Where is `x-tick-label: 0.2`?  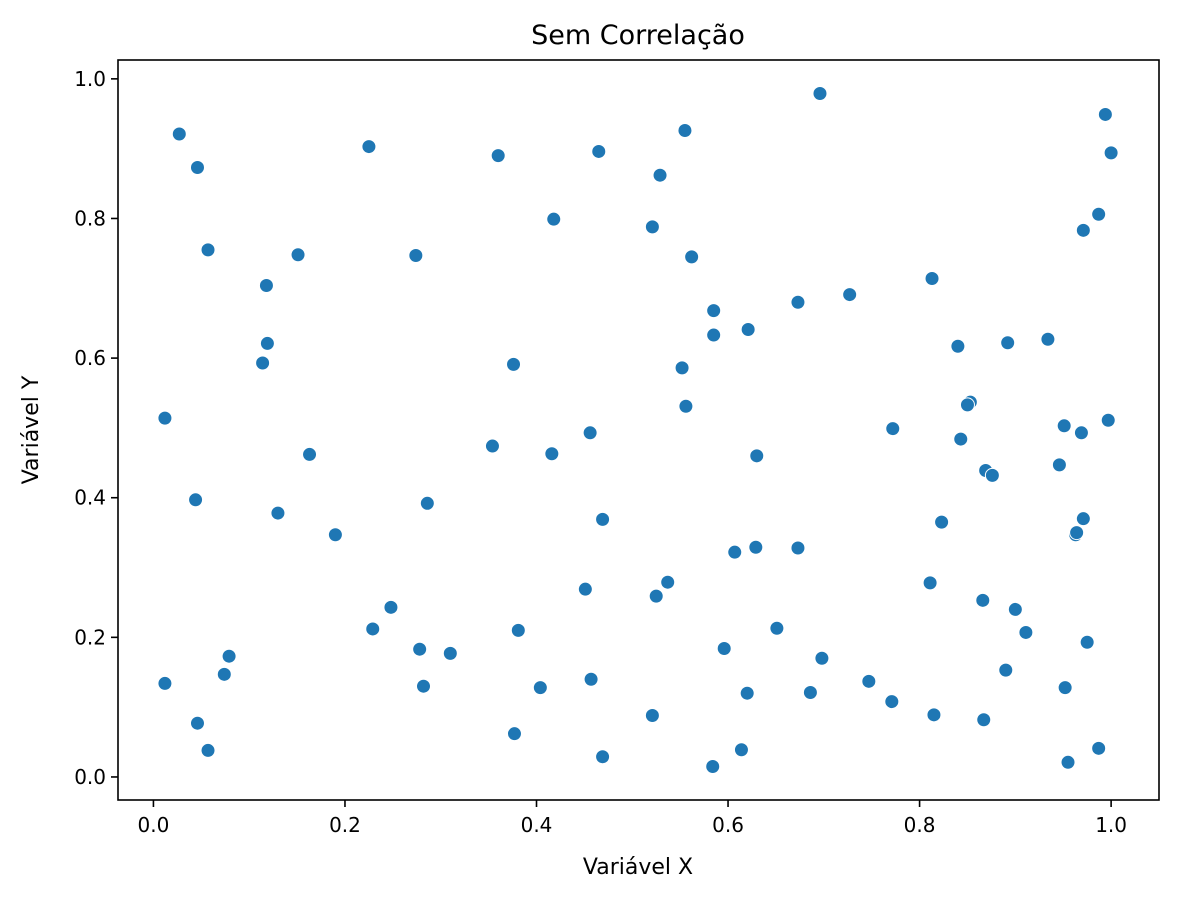 x-tick-label: 0.2 is located at coordinates (345, 825).